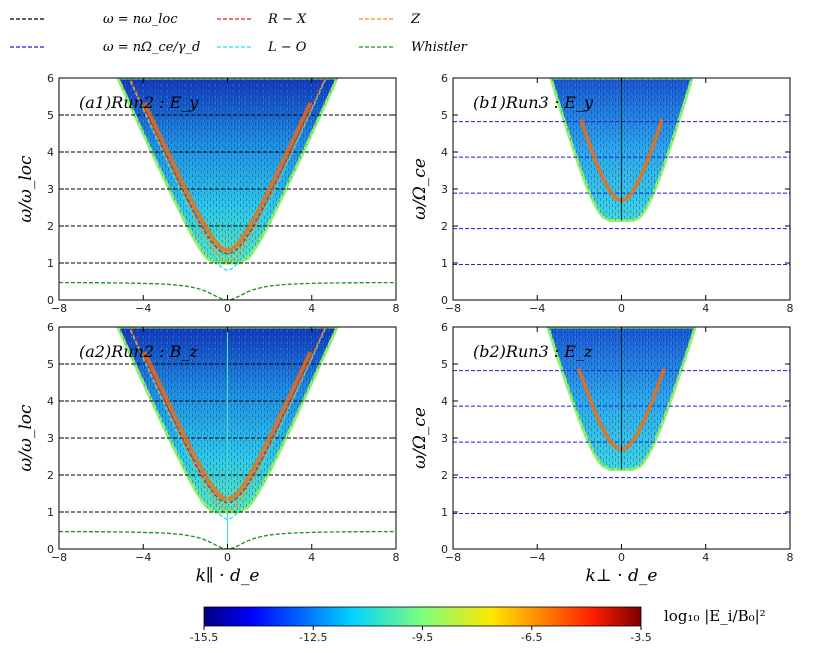 The height and width of the screenshot is (653, 830). I want to click on colorbar: log₁₀ |E_i/B₀|² -15.5 -12.5 -9.5 -6.5 -3.5, so click(478, 625).